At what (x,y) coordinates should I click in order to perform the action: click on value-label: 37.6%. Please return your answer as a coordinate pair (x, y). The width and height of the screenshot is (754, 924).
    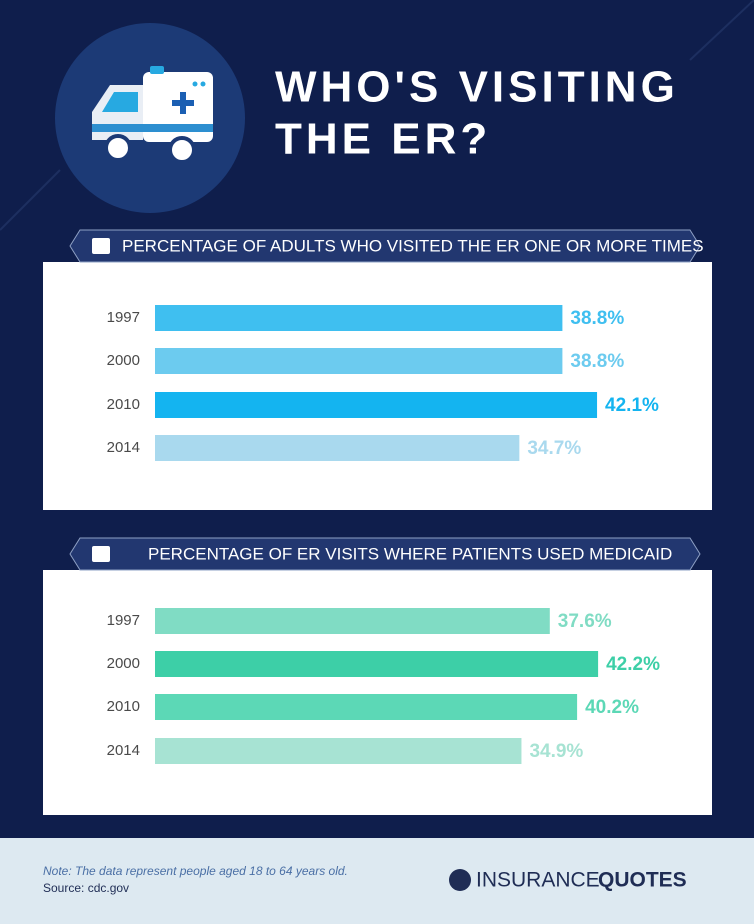
    Looking at the image, I should click on (585, 621).